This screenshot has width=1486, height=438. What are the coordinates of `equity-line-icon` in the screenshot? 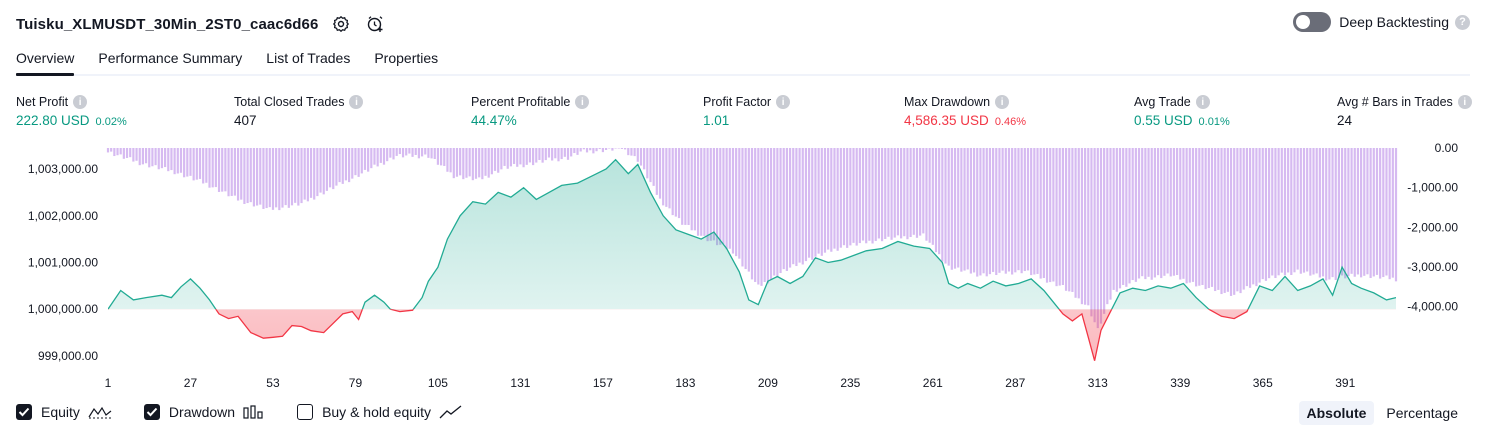 It's located at (100, 412).